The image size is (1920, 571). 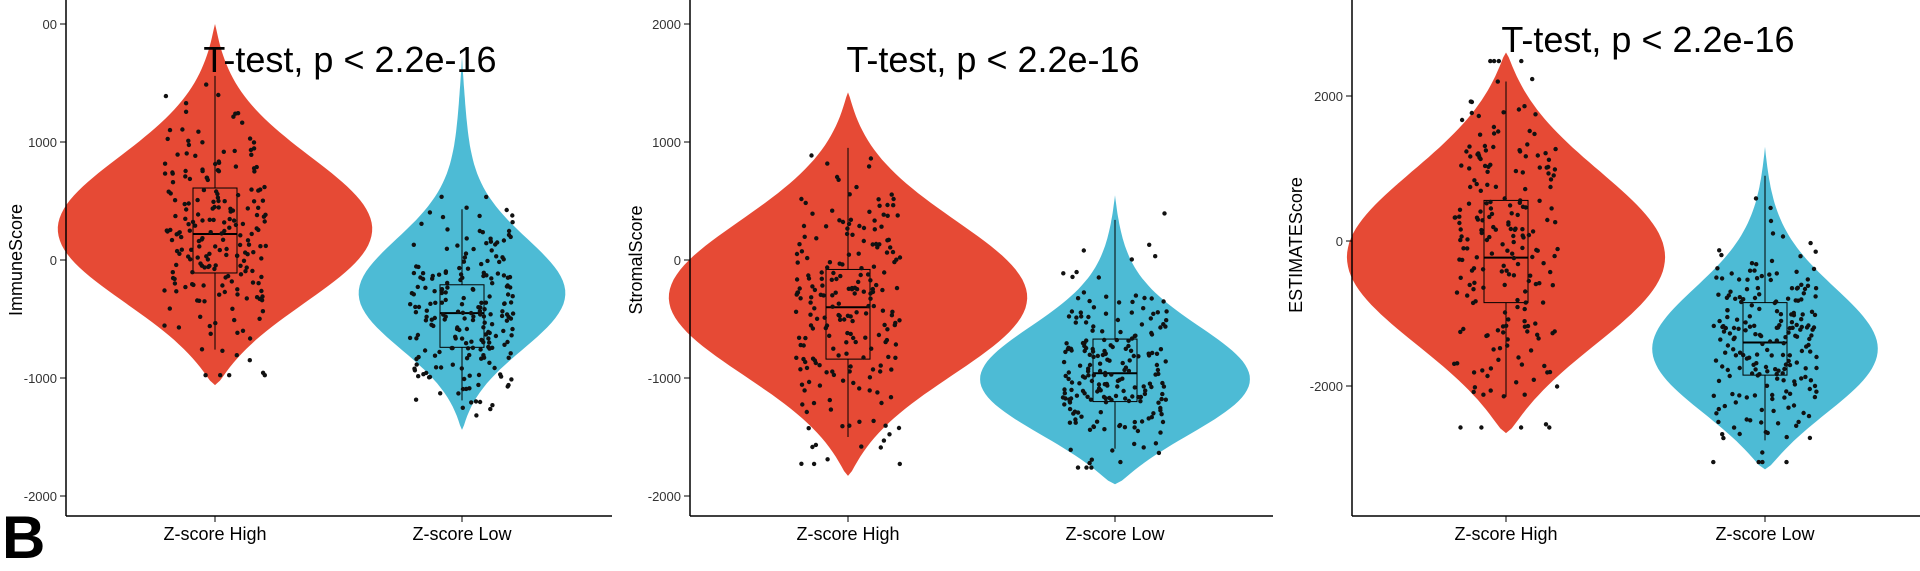 What do you see at coordinates (636, 259) in the screenshot?
I see `y-axis-label: StromalScore` at bounding box center [636, 259].